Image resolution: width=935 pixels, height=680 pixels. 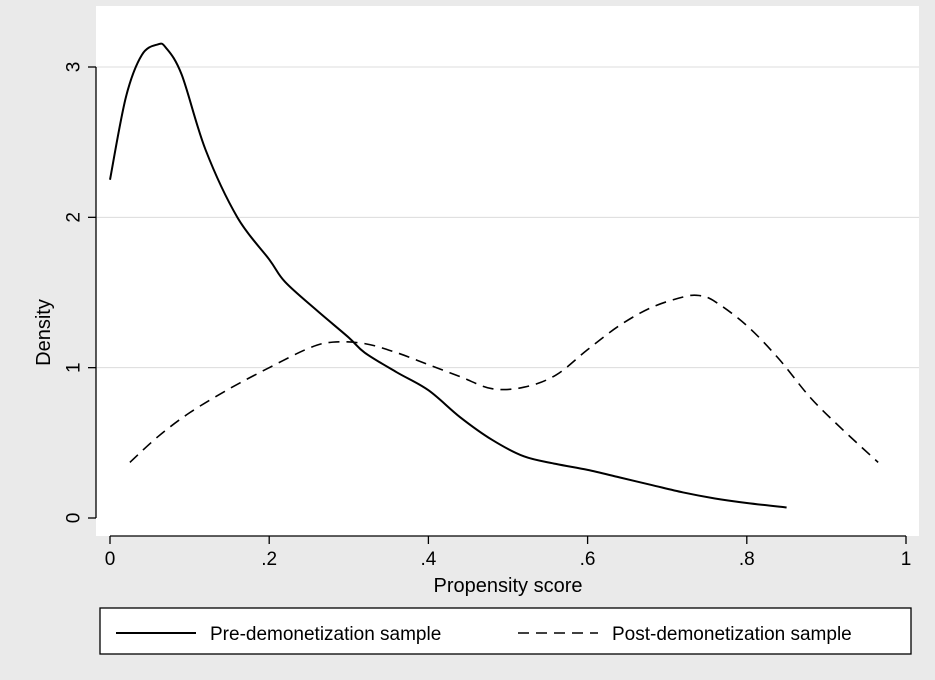 What do you see at coordinates (906, 559) in the screenshot?
I see `x-tick-label-5: 1` at bounding box center [906, 559].